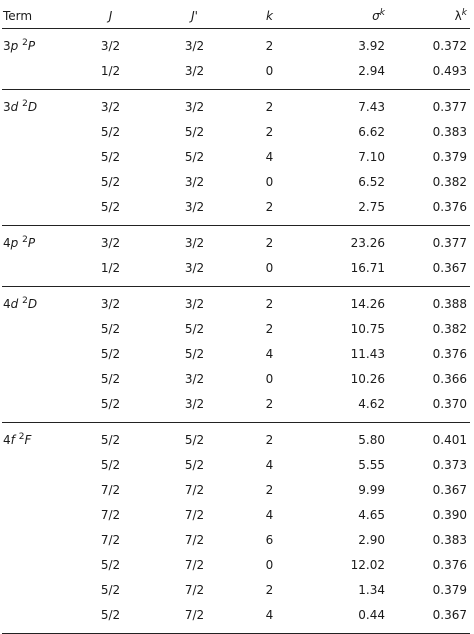 The height and width of the screenshot is (634, 474). What do you see at coordinates (236, 44) in the screenshot?
I see `table-row: 3p 2P 3/2 3/2 2 3.92 0.372` at bounding box center [236, 44].